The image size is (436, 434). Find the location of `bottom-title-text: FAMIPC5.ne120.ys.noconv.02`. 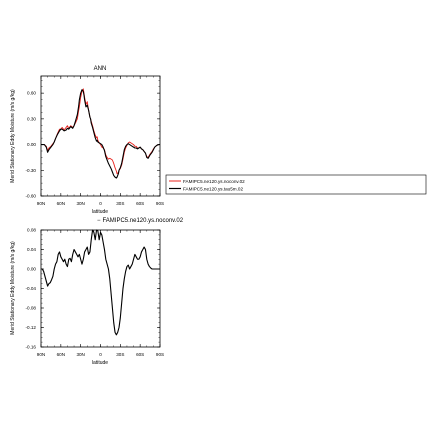

bottom-title-text: FAMIPC5.ne120.ys.noconv.02 is located at coordinates (142, 221).